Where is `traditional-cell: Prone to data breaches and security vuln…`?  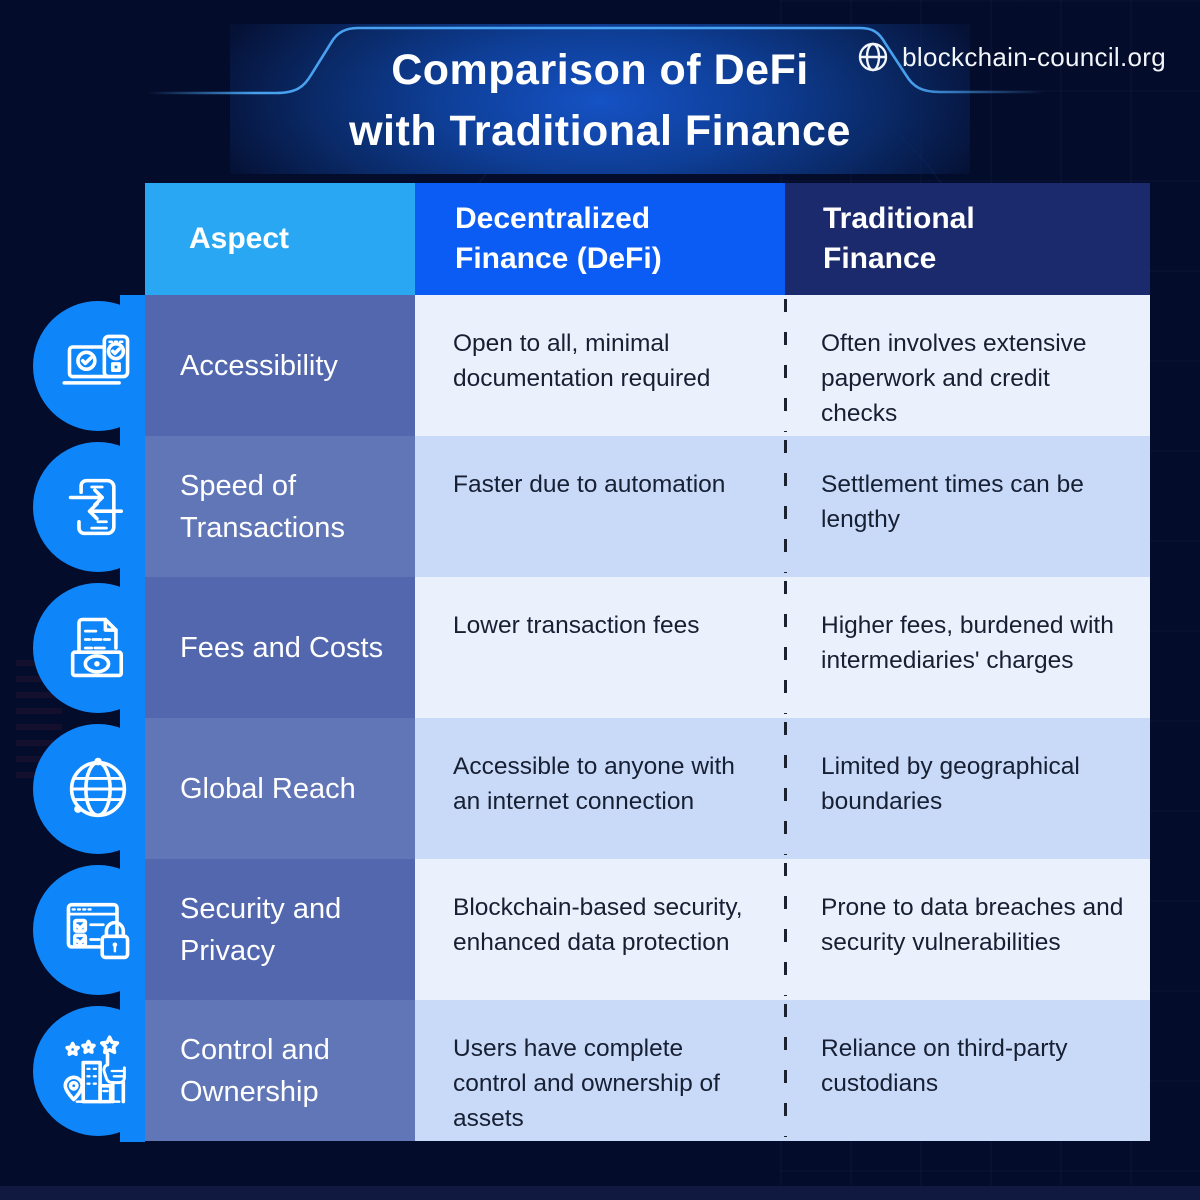
traditional-cell: Prone to data breaches and security vuln… is located at coordinates (972, 925).